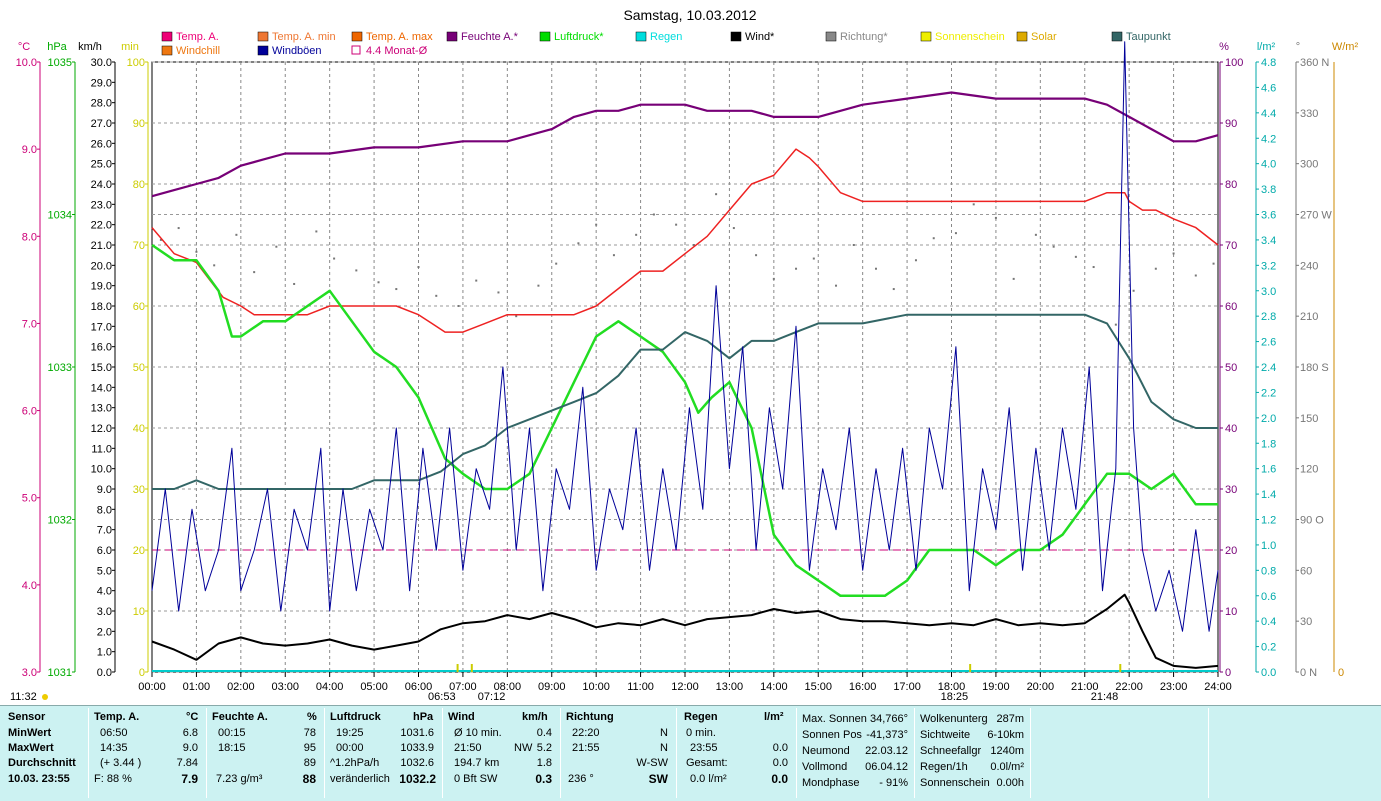 Image resolution: width=1381 pixels, height=801 pixels. What do you see at coordinates (664, 748) in the screenshot?
I see `direction-value: N` at bounding box center [664, 748].